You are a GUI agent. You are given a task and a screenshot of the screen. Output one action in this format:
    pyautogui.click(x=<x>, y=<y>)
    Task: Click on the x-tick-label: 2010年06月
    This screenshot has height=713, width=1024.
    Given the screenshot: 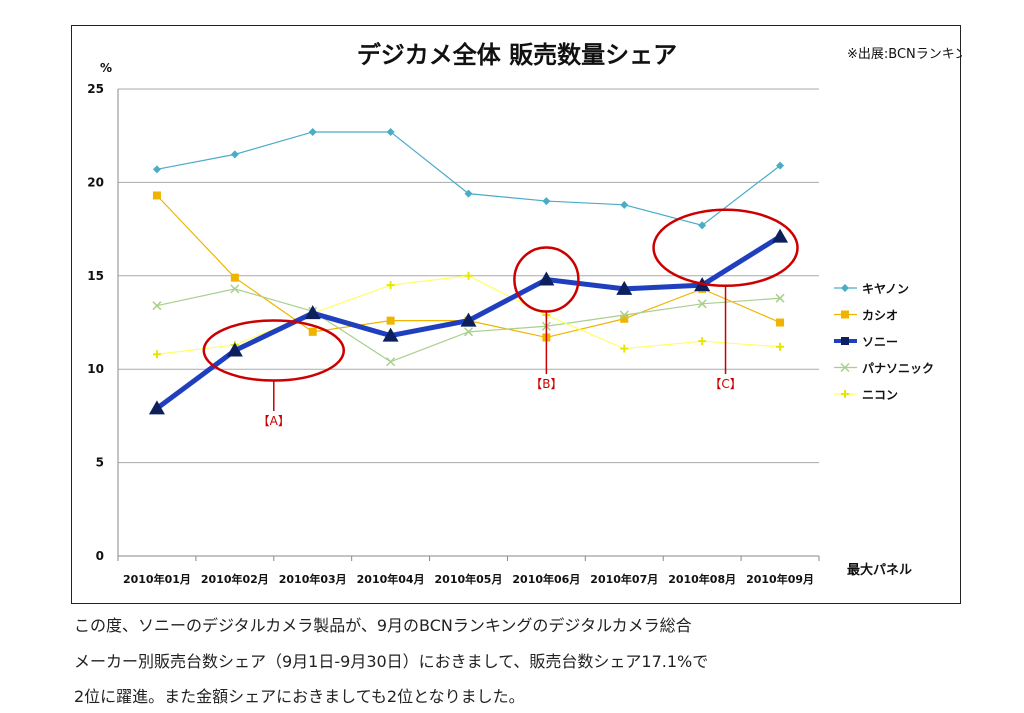 What is the action you would take?
    pyautogui.click(x=546, y=579)
    